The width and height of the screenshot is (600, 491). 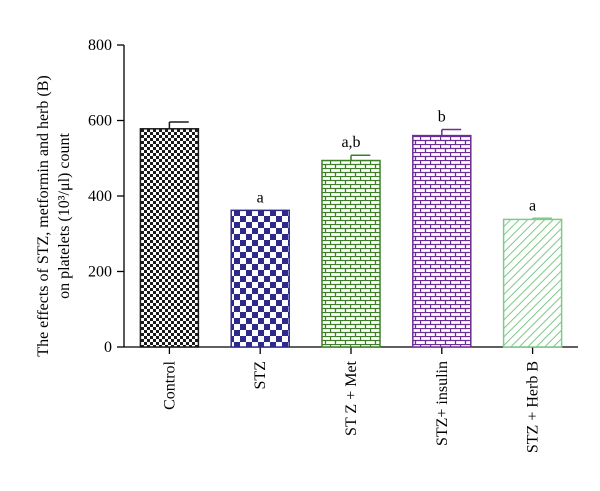 I want to click on y-axis-title-line-2: on platelets (10³/μl) count, so click(x=64, y=216).